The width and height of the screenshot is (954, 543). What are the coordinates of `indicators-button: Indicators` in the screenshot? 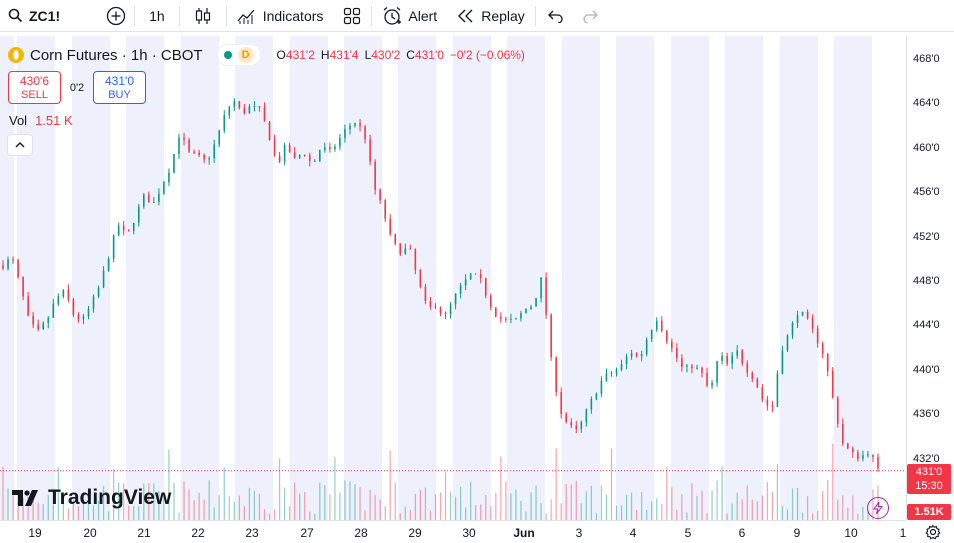 It's located at (280, 16).